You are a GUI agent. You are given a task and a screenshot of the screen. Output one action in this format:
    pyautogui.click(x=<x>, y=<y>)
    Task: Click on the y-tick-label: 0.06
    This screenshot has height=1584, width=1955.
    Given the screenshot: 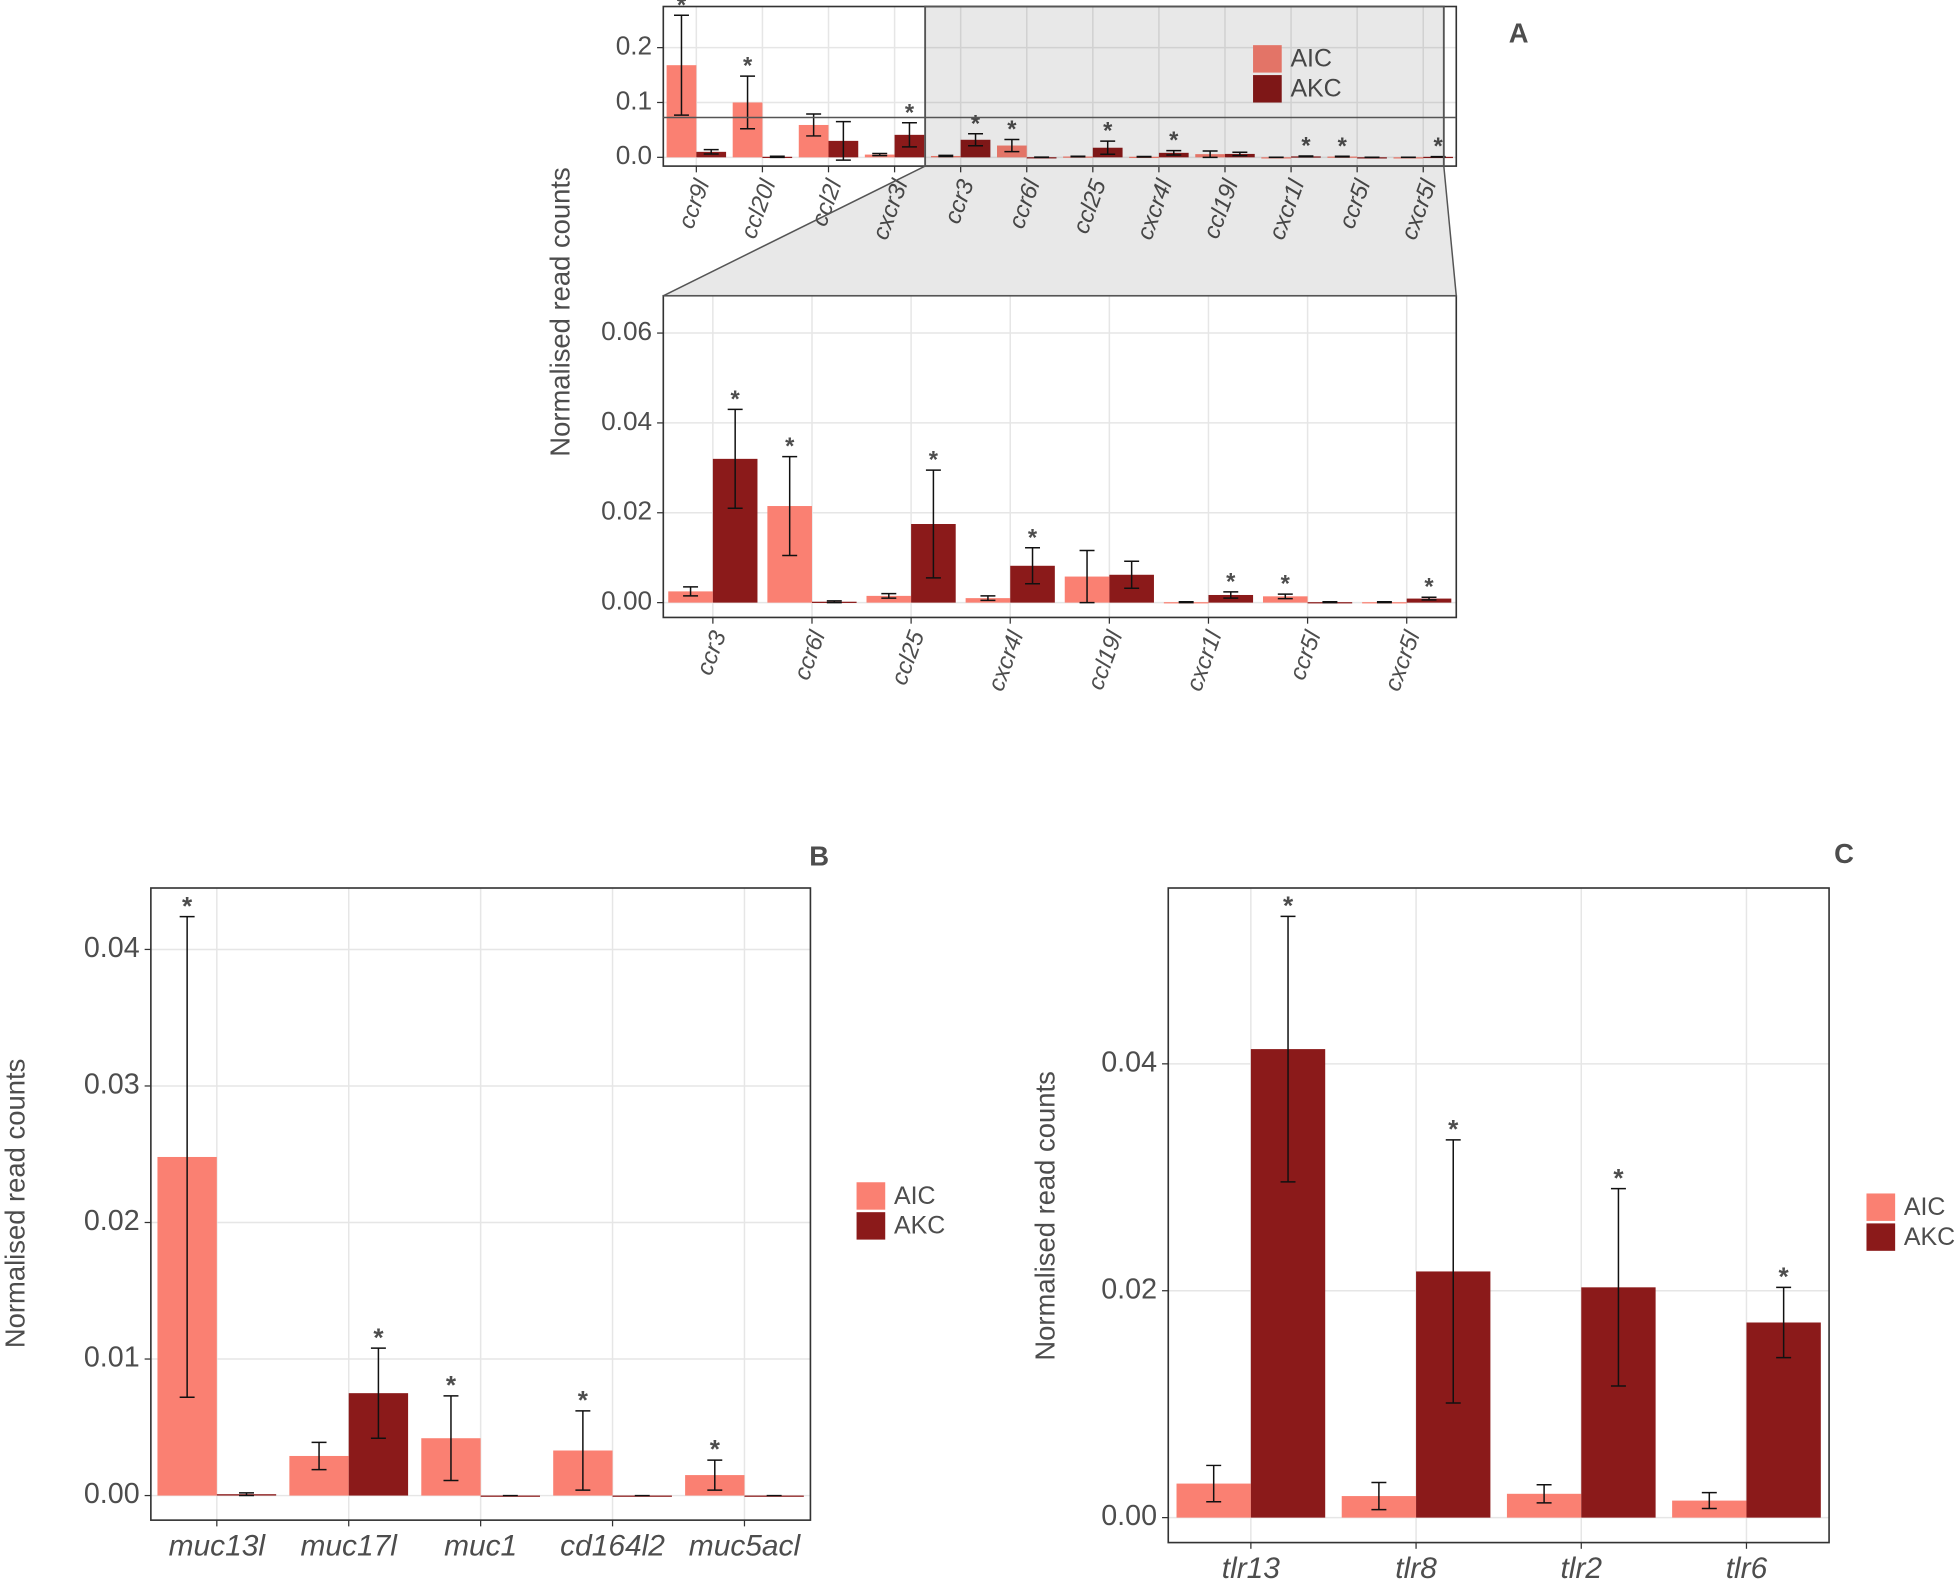 What is the action you would take?
    pyautogui.click(x=626, y=331)
    